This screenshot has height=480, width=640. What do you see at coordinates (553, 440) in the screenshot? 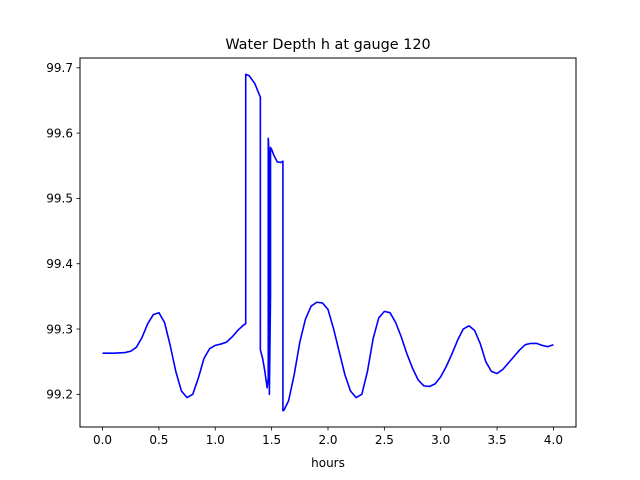
I see `x-tick-label: 4.0` at bounding box center [553, 440].